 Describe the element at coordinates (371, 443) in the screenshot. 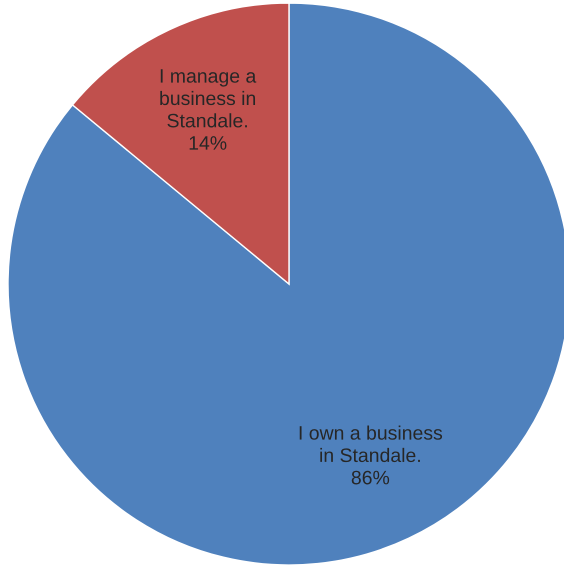

I see `slice-label: I own a business in Standale.` at that location.